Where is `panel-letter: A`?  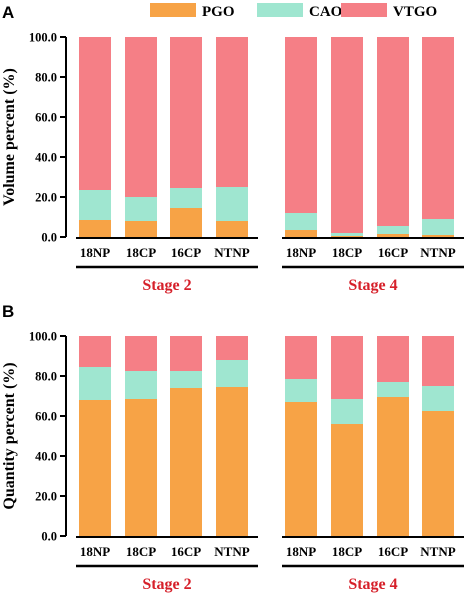
panel-letter: A is located at coordinates (8, 12).